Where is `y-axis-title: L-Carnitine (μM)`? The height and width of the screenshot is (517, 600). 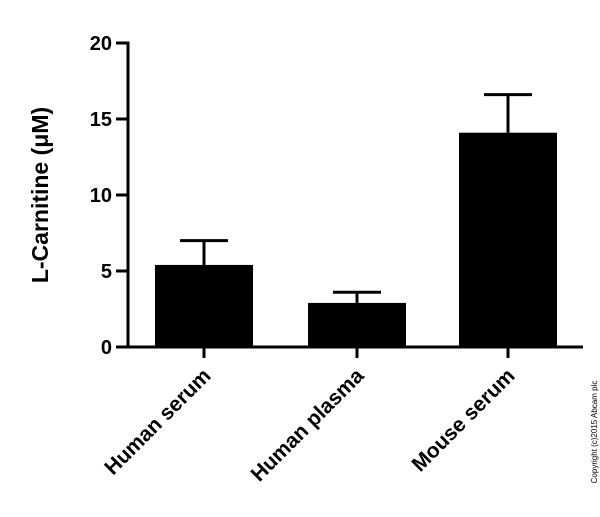
y-axis-title: L-Carnitine (μM) is located at coordinates (40, 195).